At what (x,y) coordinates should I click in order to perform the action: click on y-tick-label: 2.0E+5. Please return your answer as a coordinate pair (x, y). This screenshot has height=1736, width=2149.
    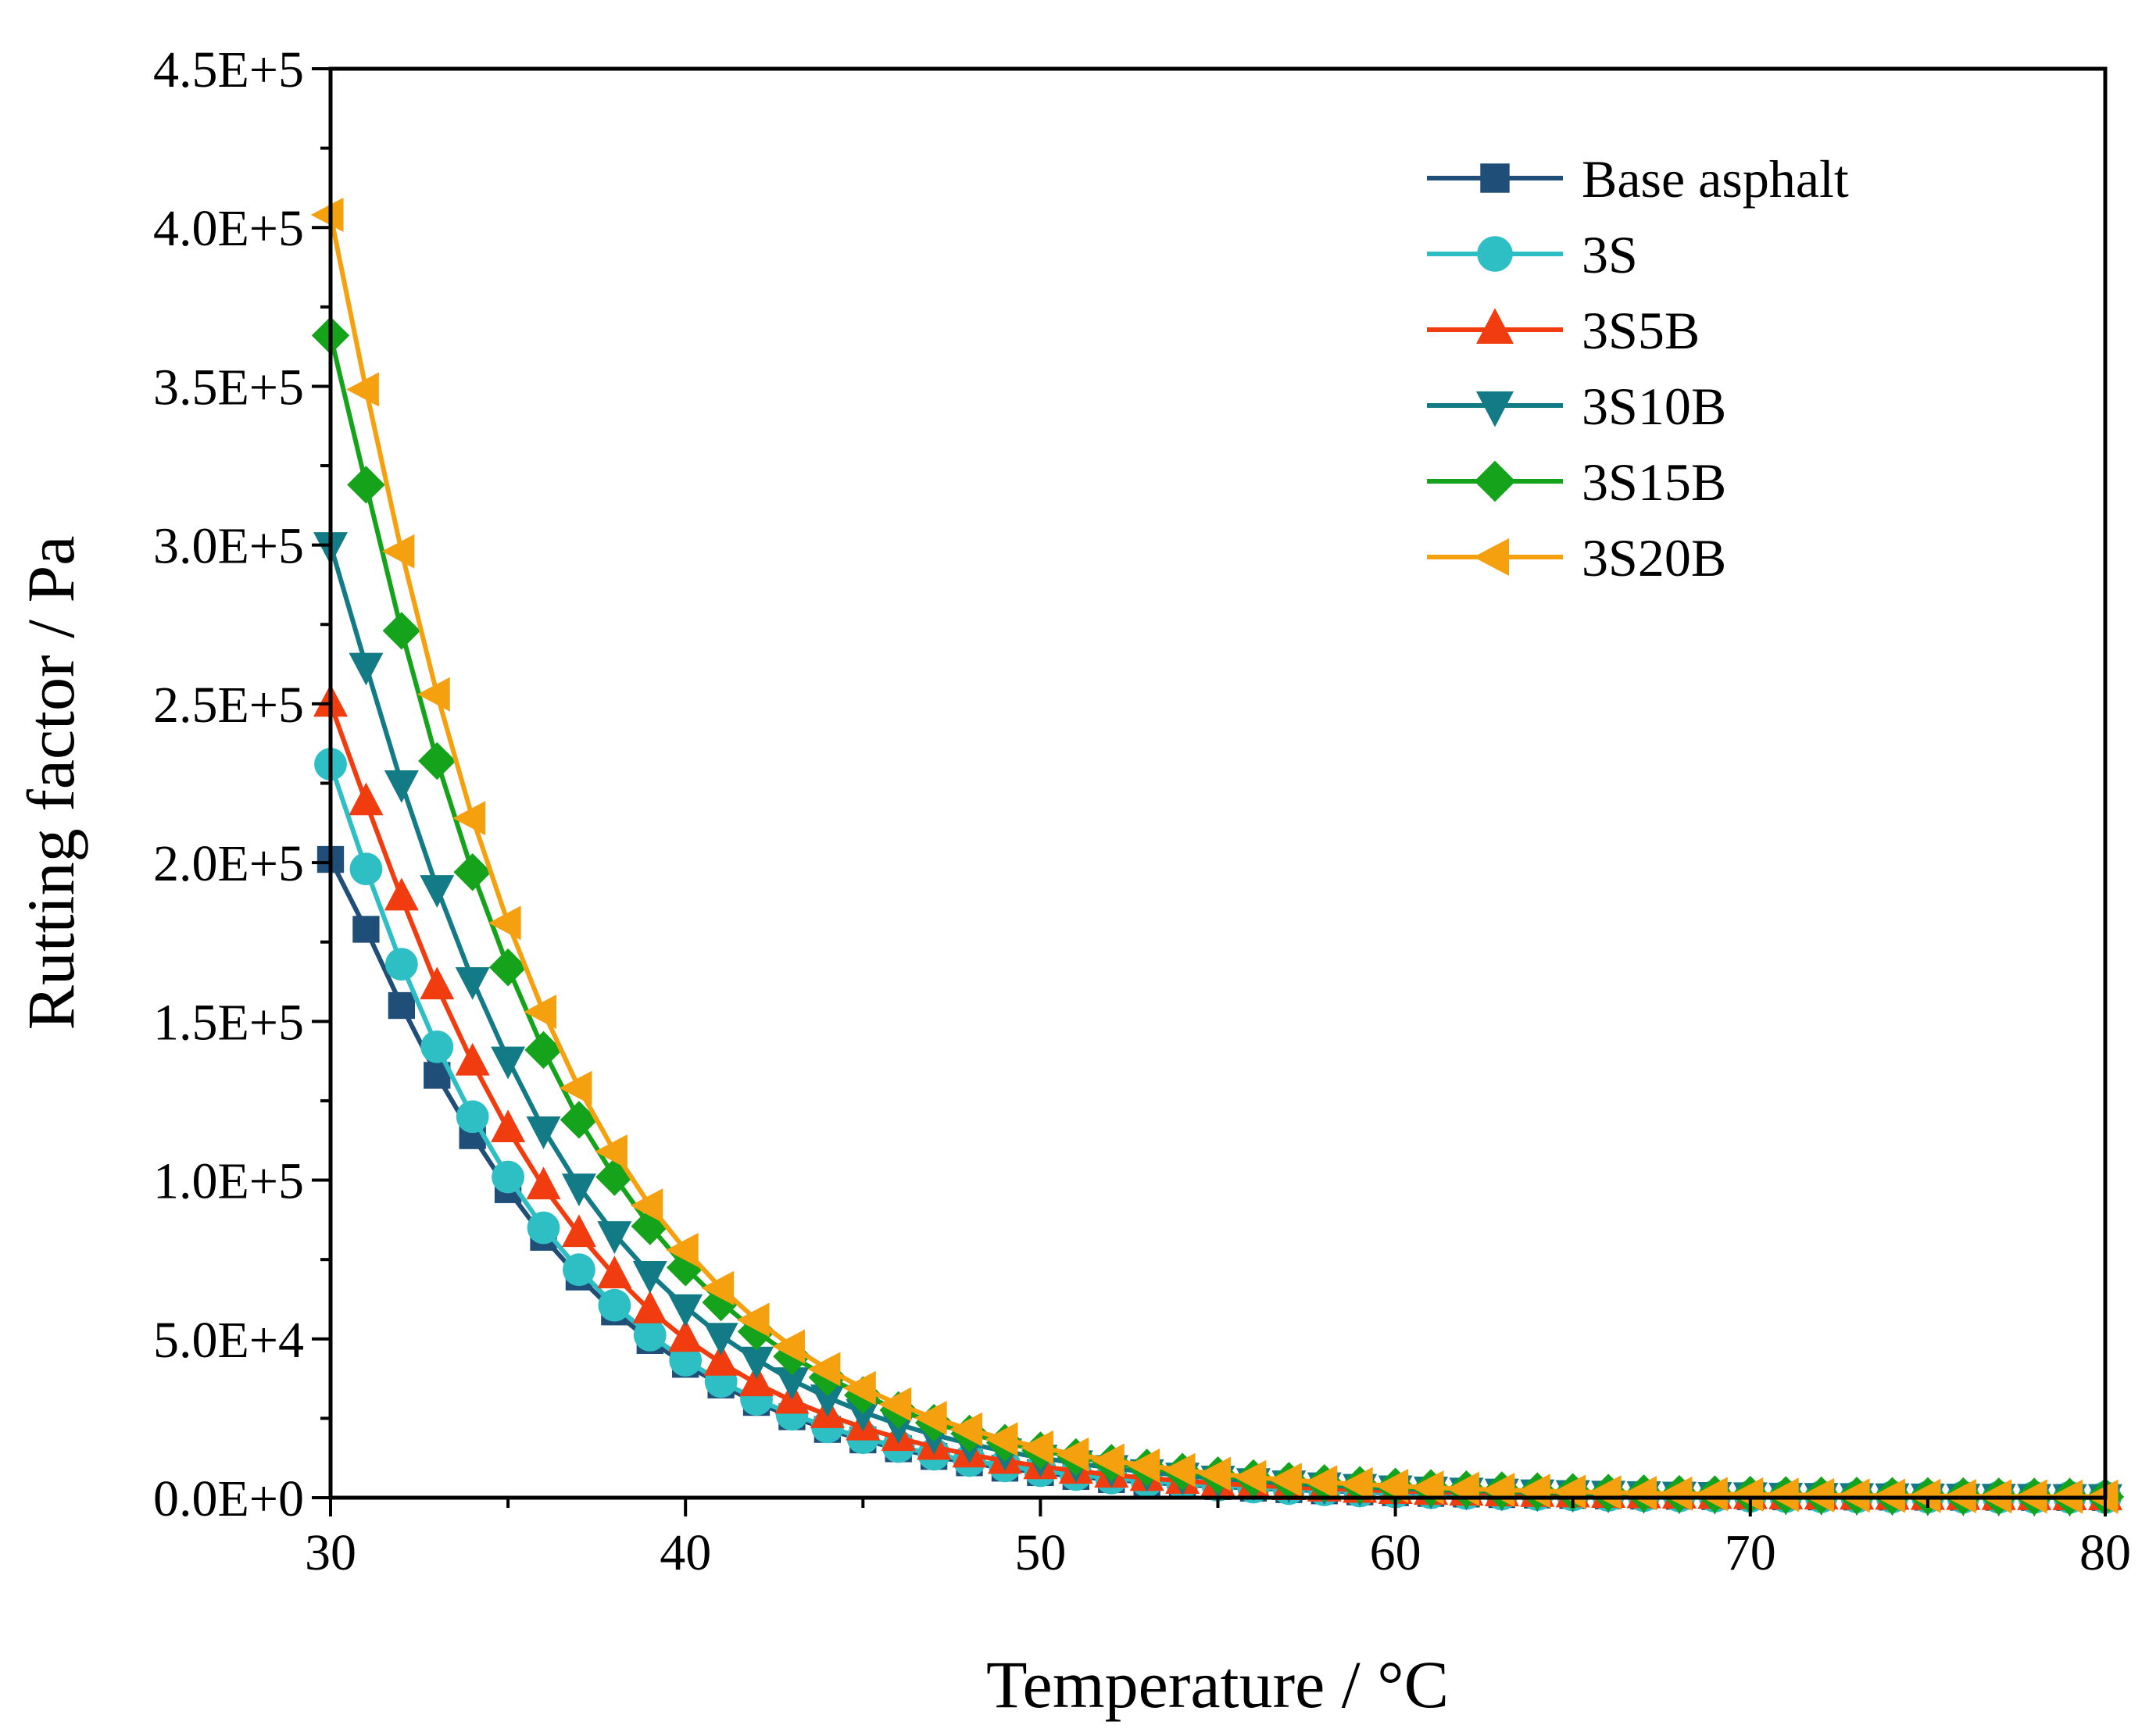
    Looking at the image, I should click on (228, 863).